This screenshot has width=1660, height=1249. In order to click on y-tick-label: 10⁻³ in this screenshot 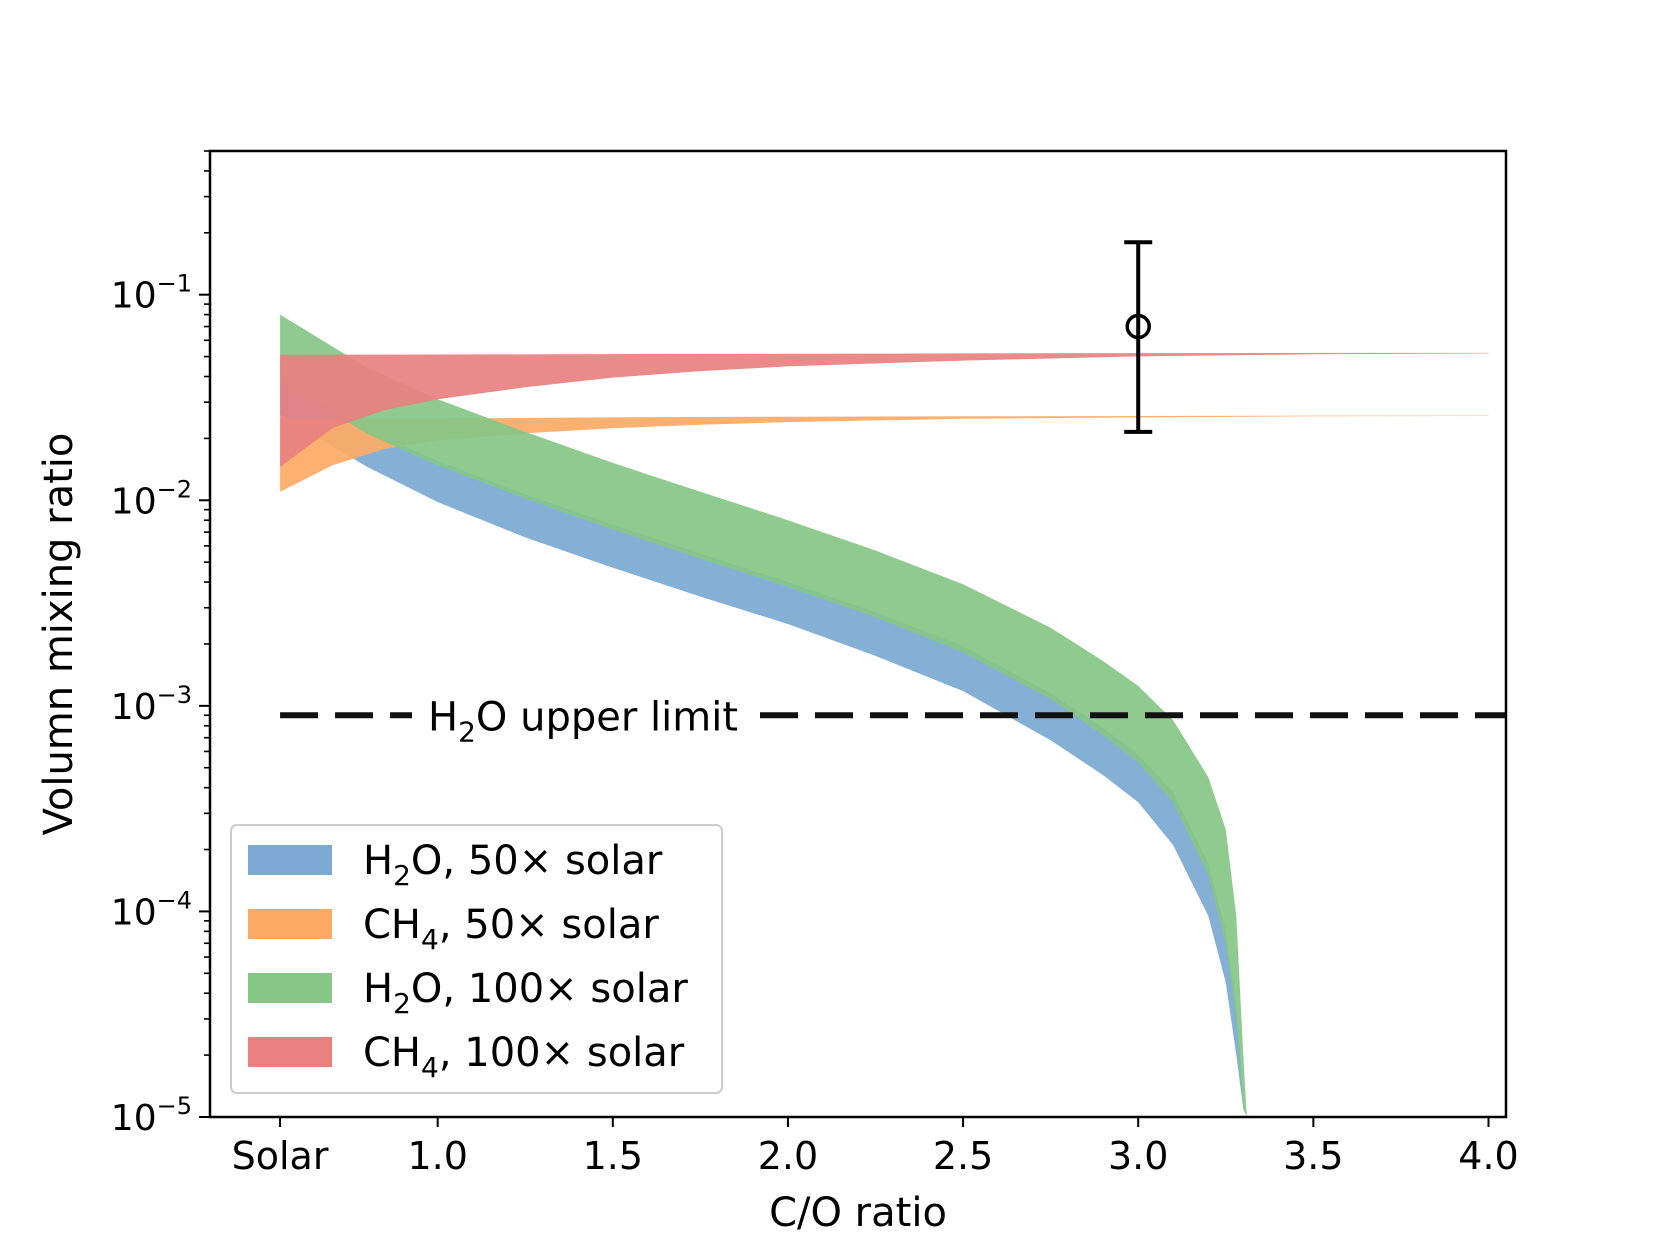, I will do `click(151, 704)`.